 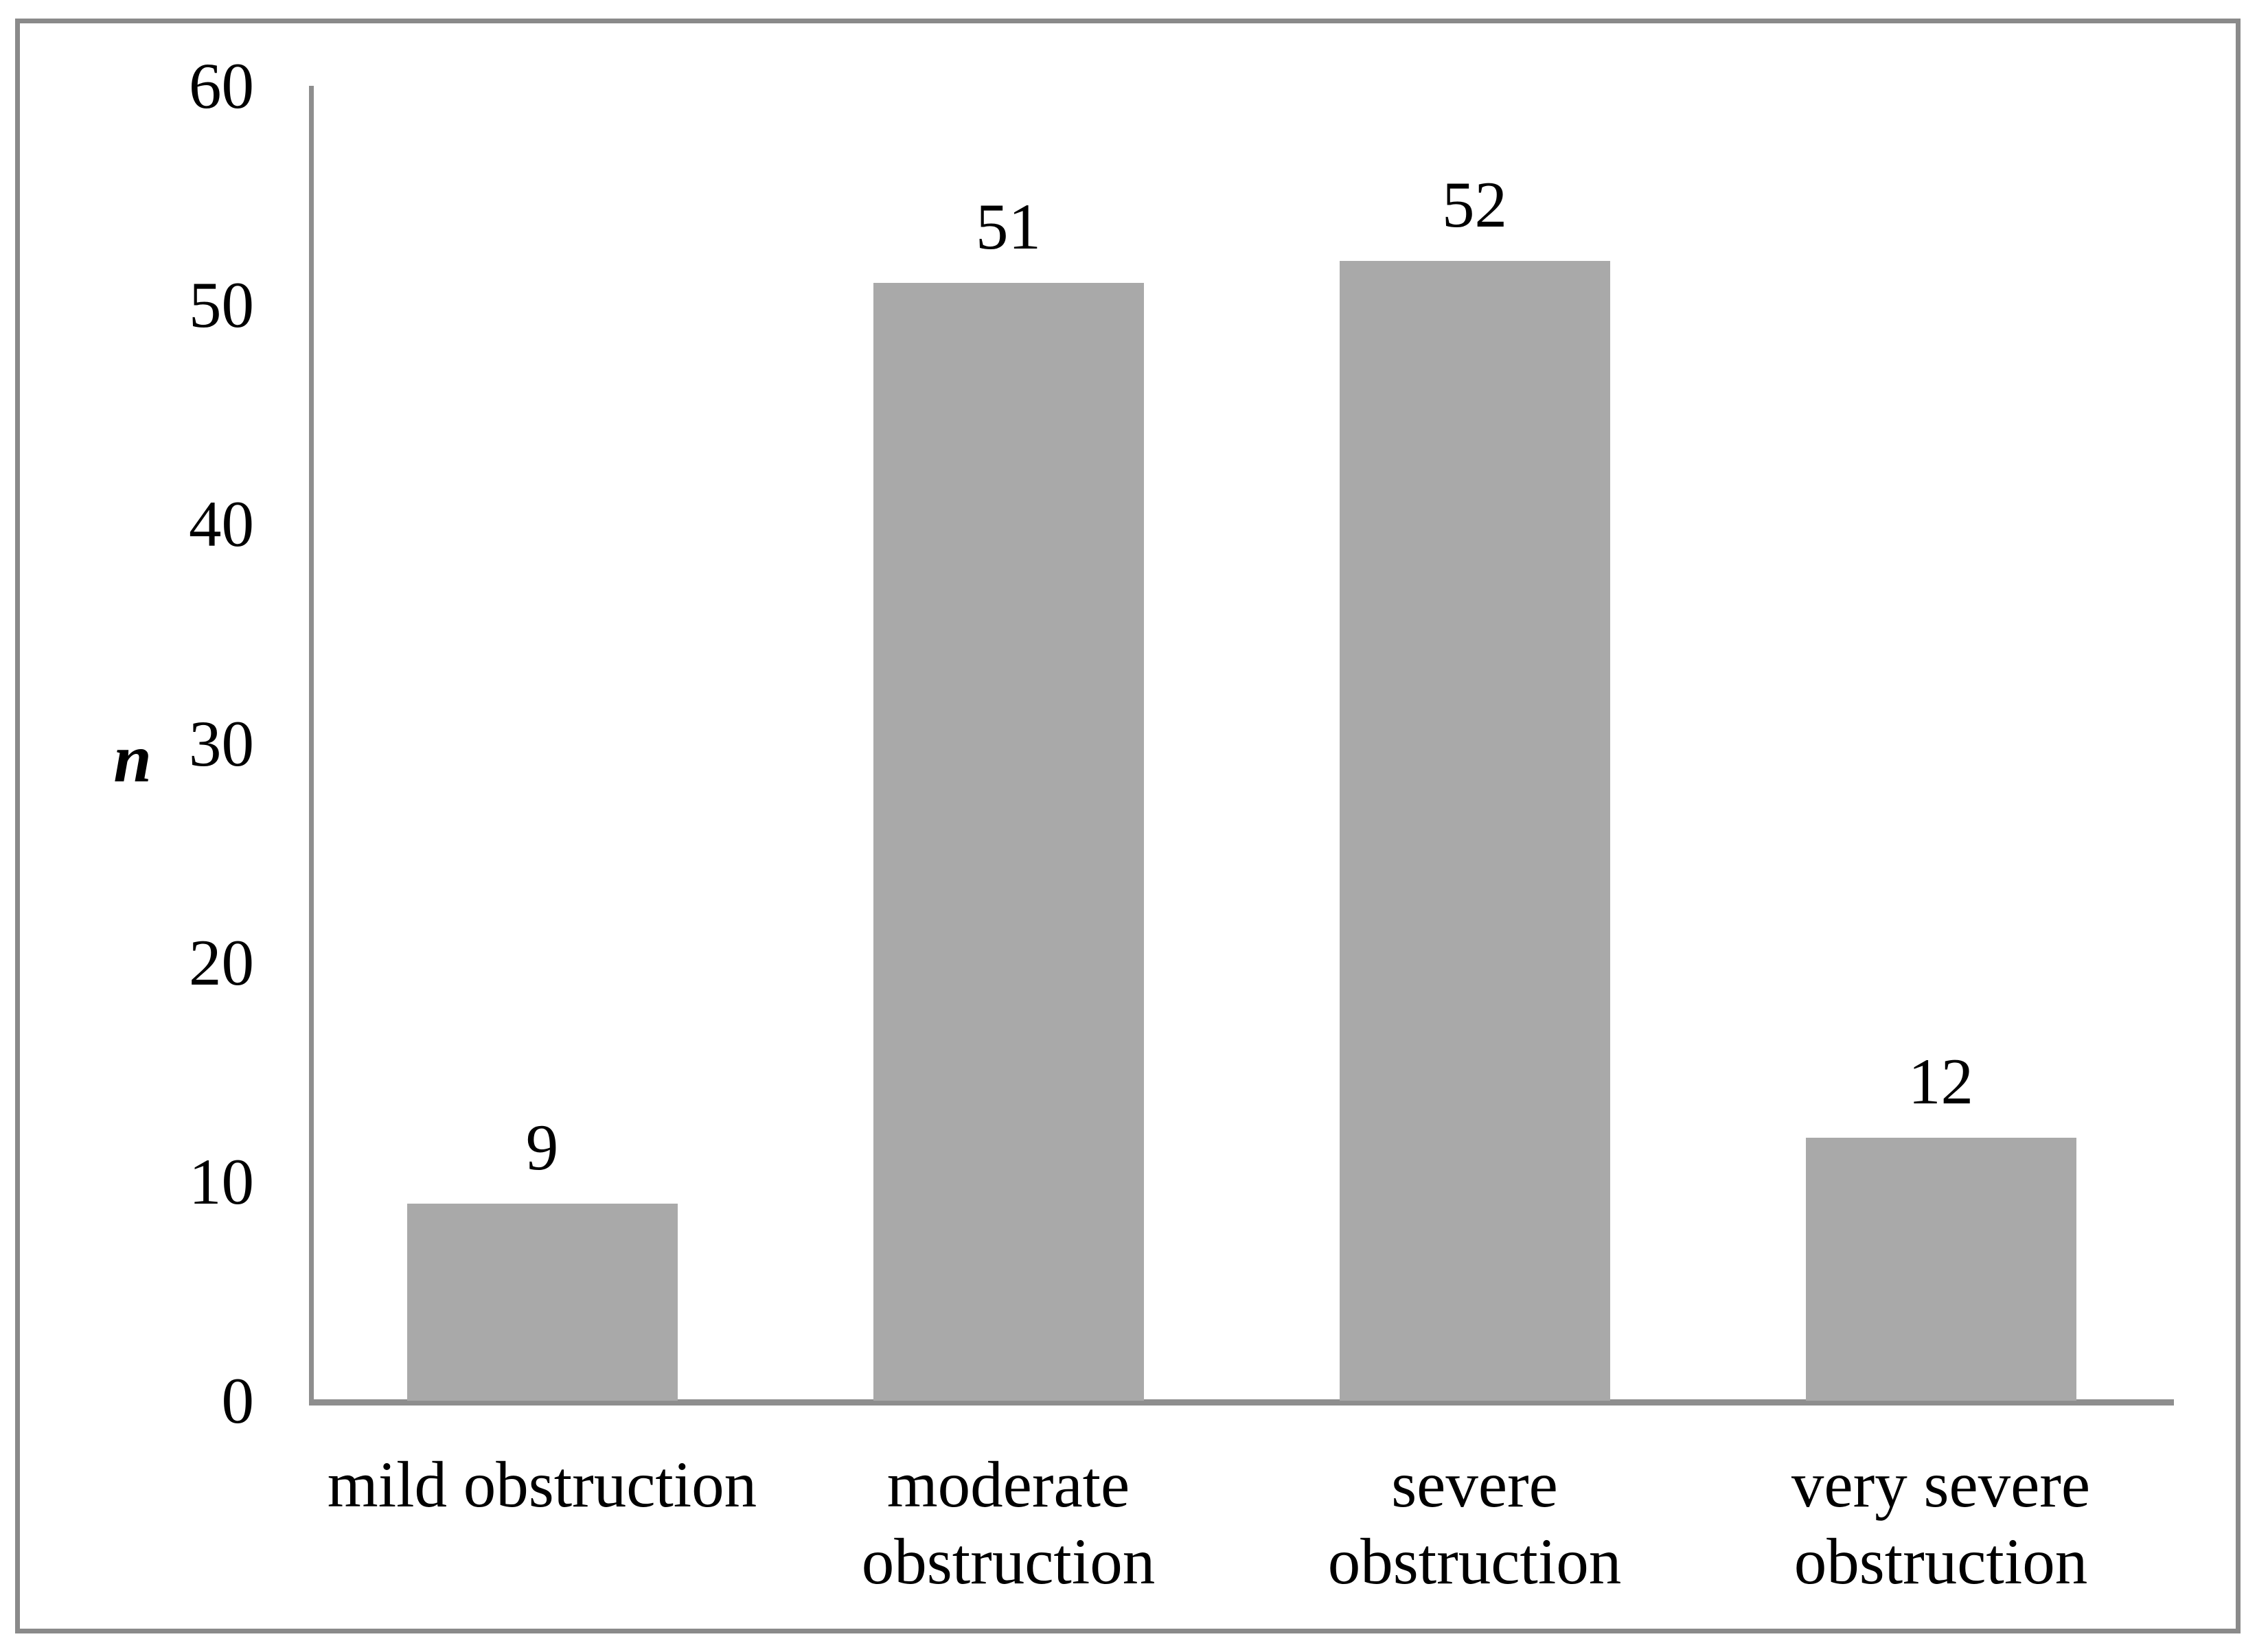 I want to click on x-category-label: mild obstruction, so click(x=542, y=1484).